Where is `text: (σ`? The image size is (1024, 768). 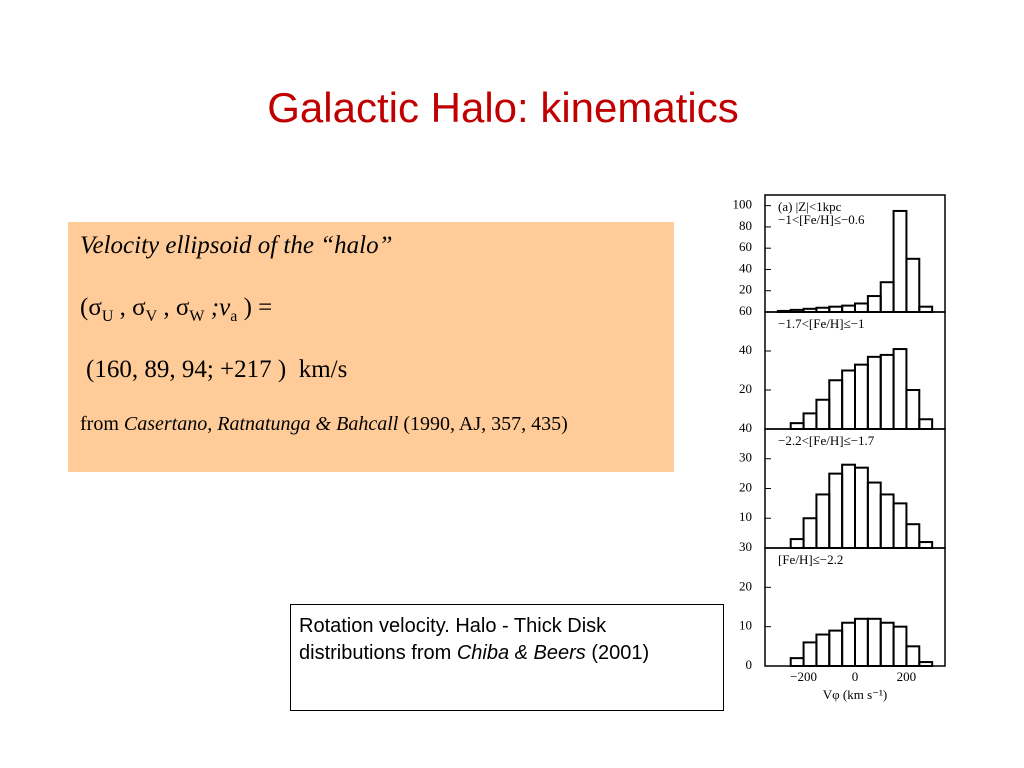 text: (σ is located at coordinates (91, 307).